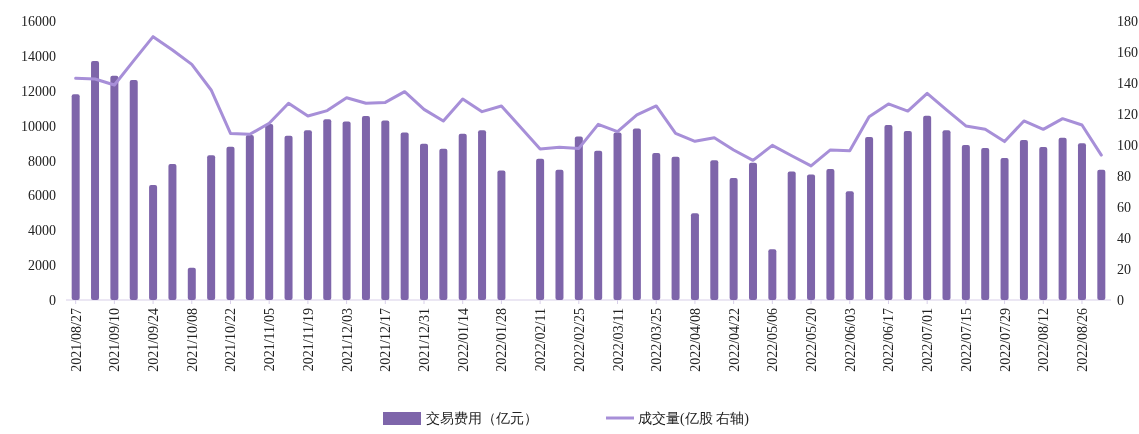  Describe the element at coordinates (694, 419) in the screenshot. I see `legend-label: 成交量(亿股 右轴)` at that location.